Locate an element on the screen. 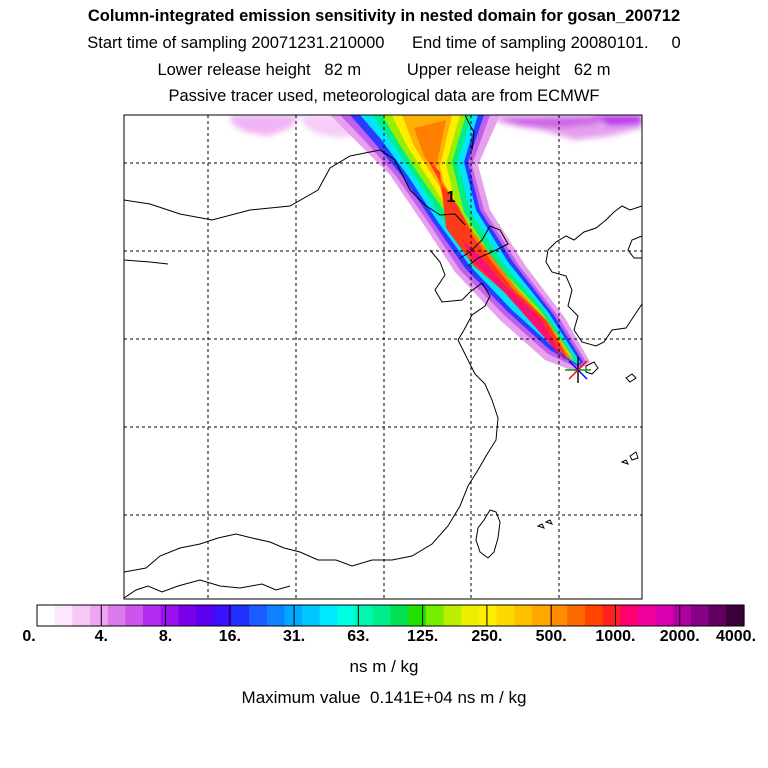 This screenshot has height=768, width=768. maximum-value-text: Maximum value 0.141E+04 ns m / kg is located at coordinates (384, 697).